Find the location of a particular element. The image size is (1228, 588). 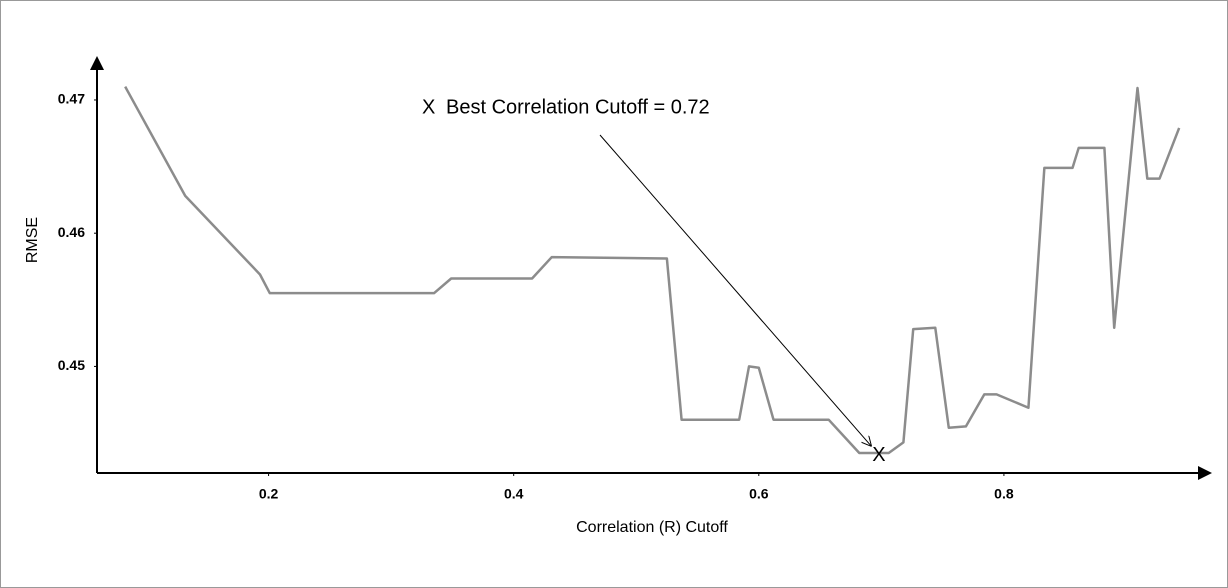

x-axis-label: Correlation (R) Cutoff is located at coordinates (652, 527).